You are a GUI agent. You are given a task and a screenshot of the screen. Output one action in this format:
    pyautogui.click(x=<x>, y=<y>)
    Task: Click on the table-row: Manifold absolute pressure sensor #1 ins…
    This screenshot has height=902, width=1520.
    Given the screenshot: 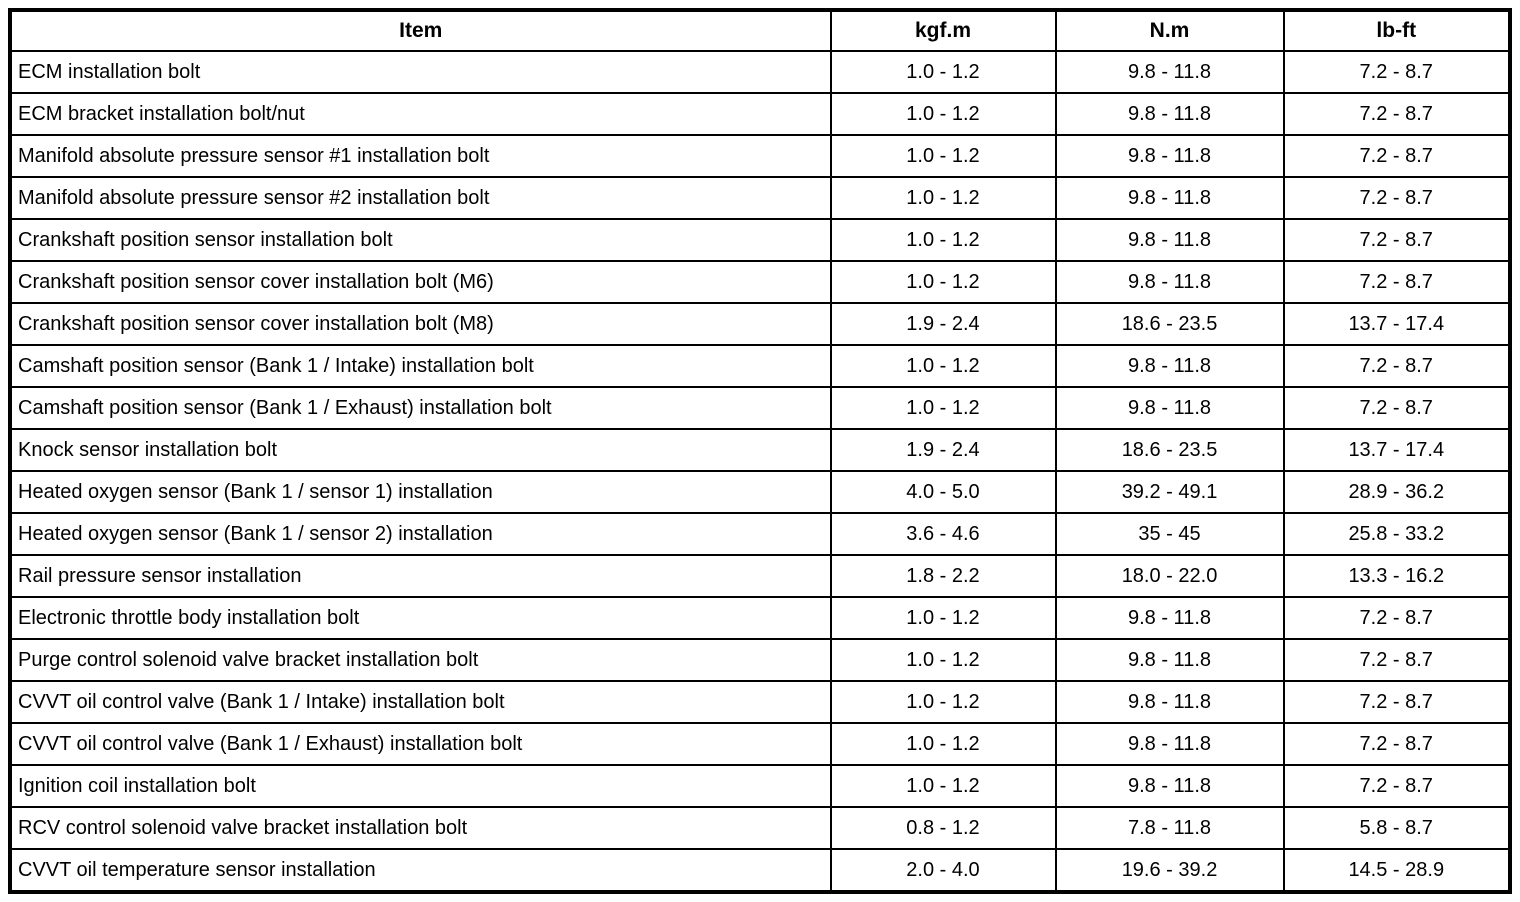 What is the action you would take?
    pyautogui.click(x=760, y=155)
    